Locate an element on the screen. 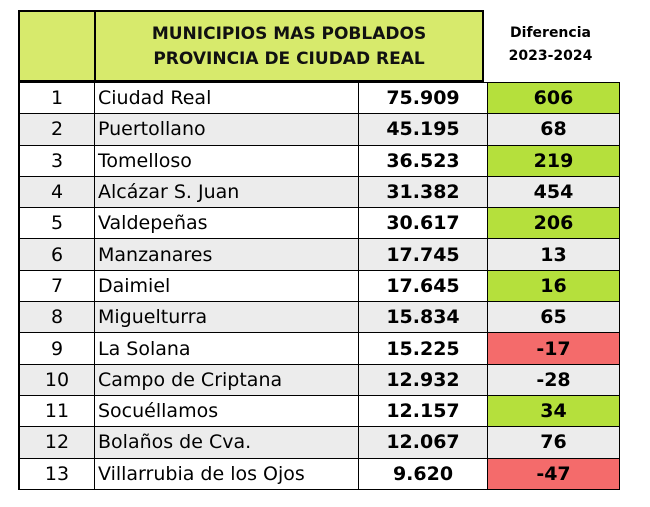 The height and width of the screenshot is (507, 650). population-cell: 12.067 is located at coordinates (423, 442).